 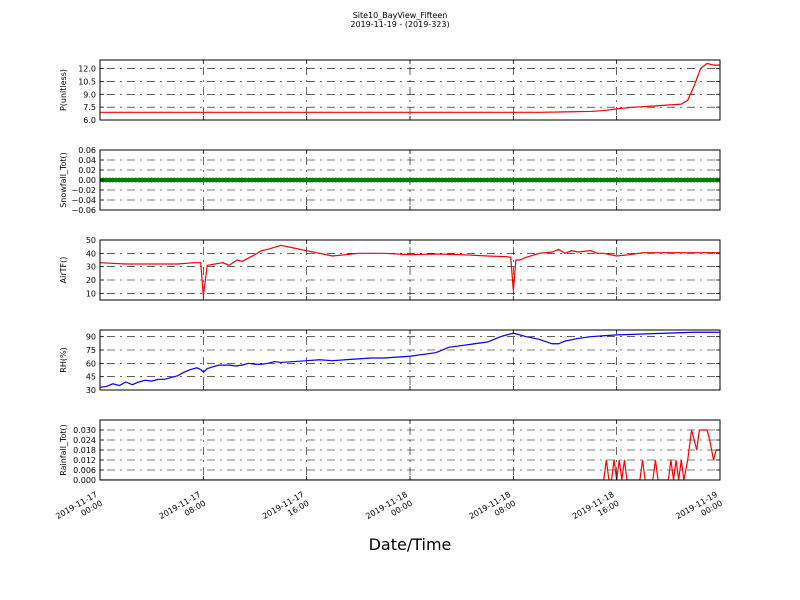 I want to click on y-axis-label: Rainfall_Tot(), so click(x=63, y=450).